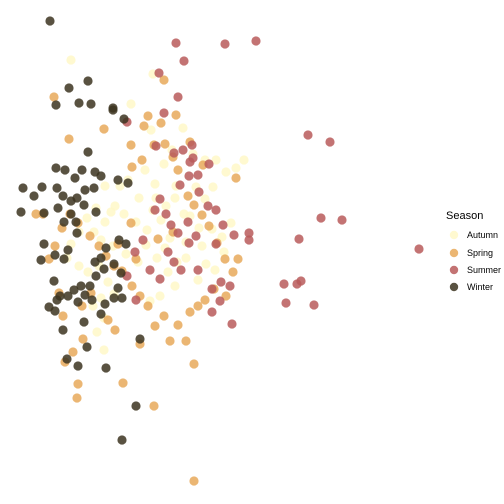 Image resolution: width=504 pixels, height=504 pixels. Describe the element at coordinates (480, 287) in the screenshot. I see `legend-label-winter: Winter` at that location.